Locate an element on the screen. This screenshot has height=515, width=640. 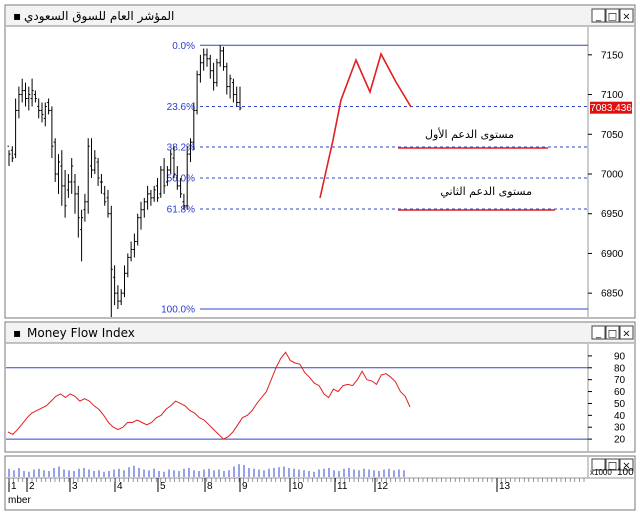
volume-window-maximize-button is located at coordinates (612, 464).